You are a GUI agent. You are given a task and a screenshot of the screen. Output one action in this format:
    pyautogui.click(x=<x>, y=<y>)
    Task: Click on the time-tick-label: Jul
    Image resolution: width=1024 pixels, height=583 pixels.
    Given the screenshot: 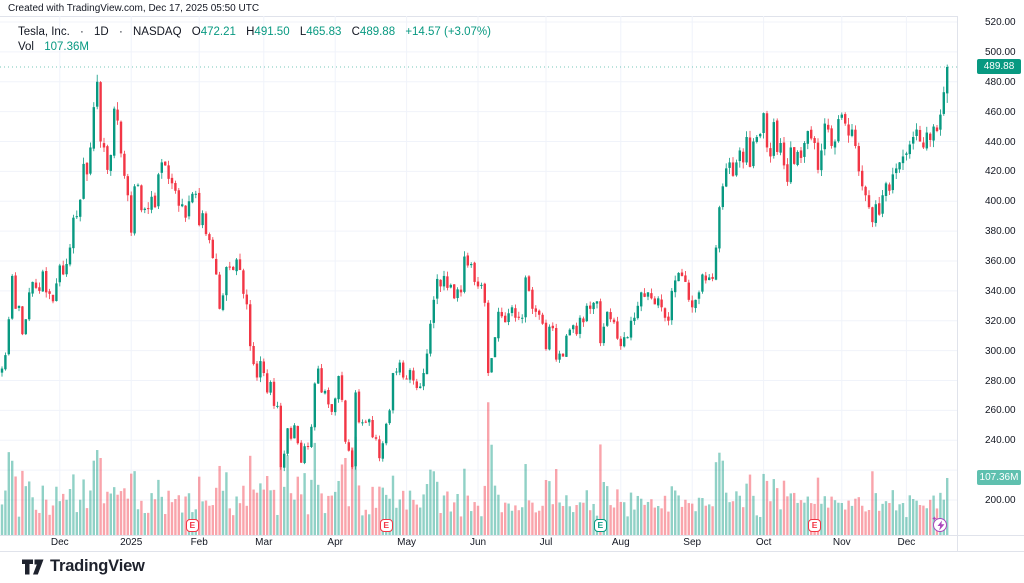 What is the action you would take?
    pyautogui.click(x=546, y=542)
    